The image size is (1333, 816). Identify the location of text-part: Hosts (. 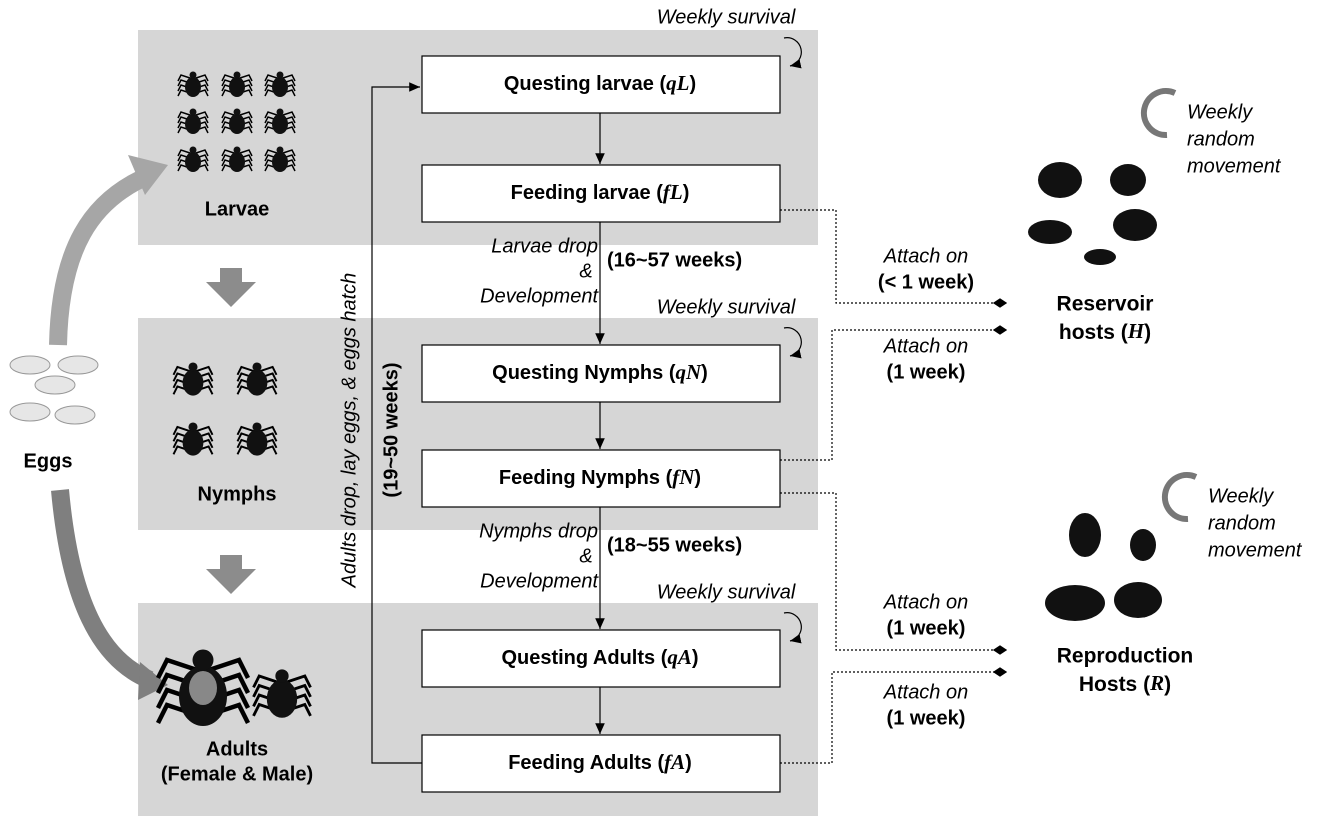
(1114, 684).